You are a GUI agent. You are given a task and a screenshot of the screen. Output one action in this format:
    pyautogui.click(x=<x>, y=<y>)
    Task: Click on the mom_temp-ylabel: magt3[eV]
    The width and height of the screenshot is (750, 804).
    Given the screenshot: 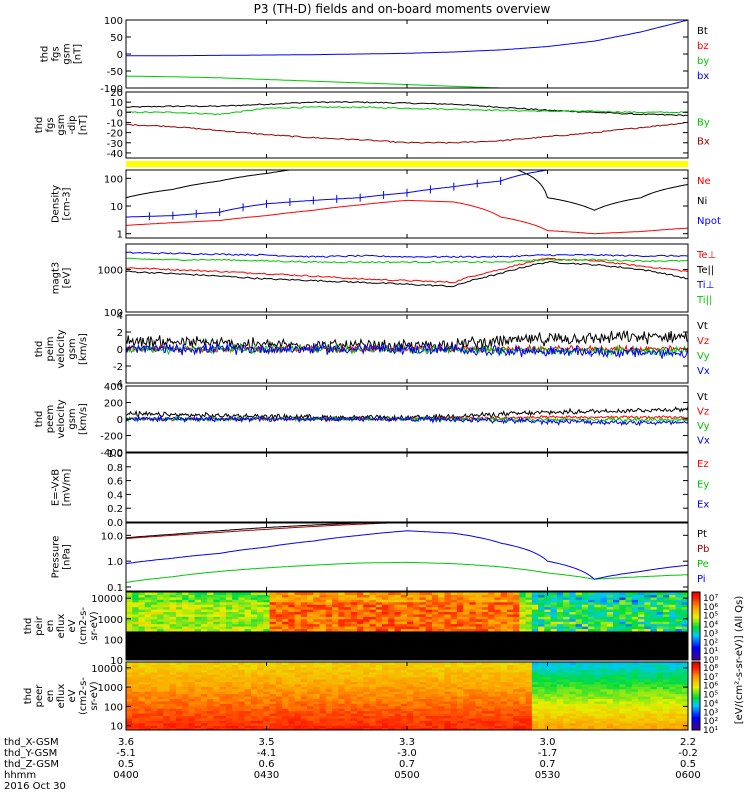 What is the action you would take?
    pyautogui.click(x=62, y=278)
    